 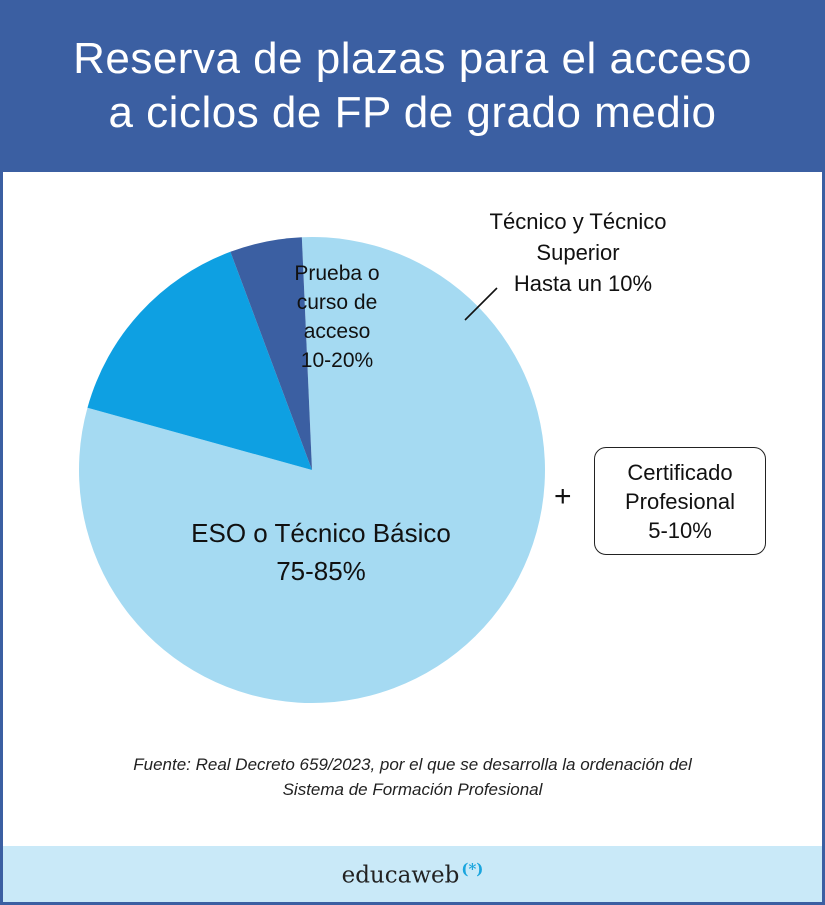 What do you see at coordinates (578, 221) in the screenshot?
I see `tecnico-label-line-1: Técnico y Técnico` at bounding box center [578, 221].